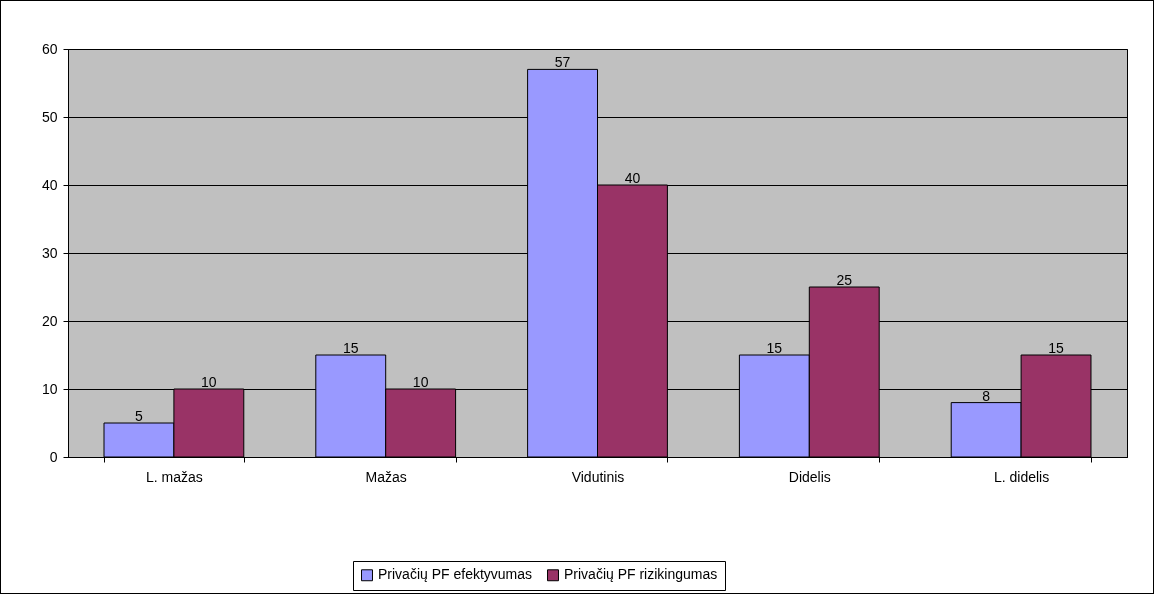  Describe the element at coordinates (455, 574) in the screenshot. I see `legend-label: Privačių PF efektyvumas` at that location.